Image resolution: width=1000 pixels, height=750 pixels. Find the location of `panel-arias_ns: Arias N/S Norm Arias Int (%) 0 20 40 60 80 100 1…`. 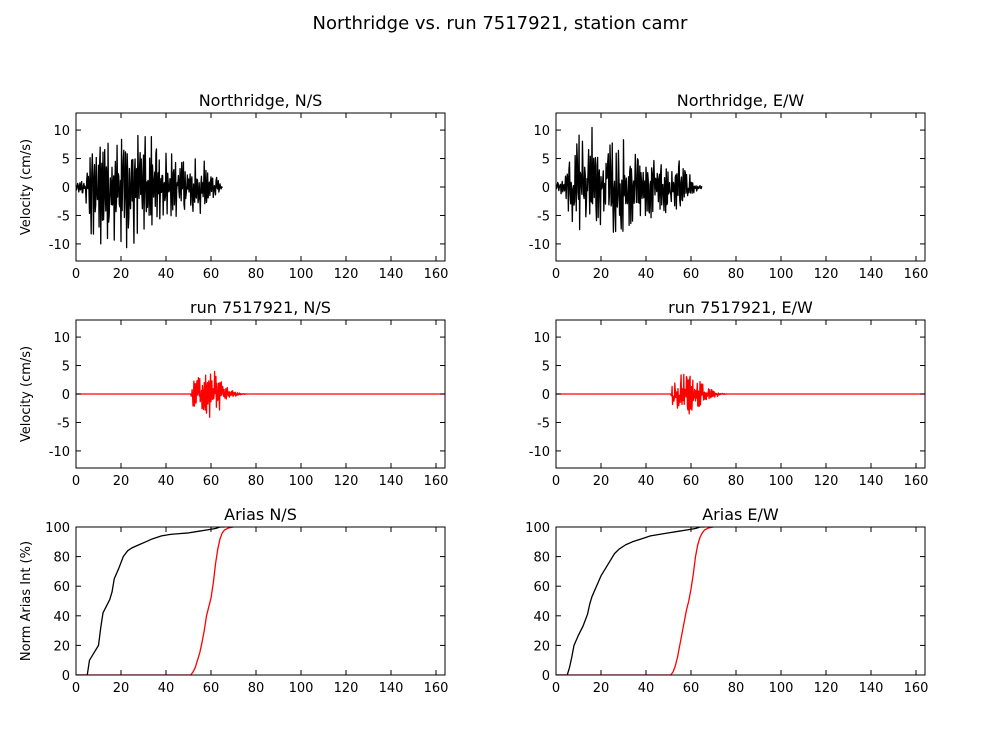

panel-arias_ns: Arias N/S Norm Arias Int (%) 0 20 40 60 80 100 1… is located at coordinates (233, 600).